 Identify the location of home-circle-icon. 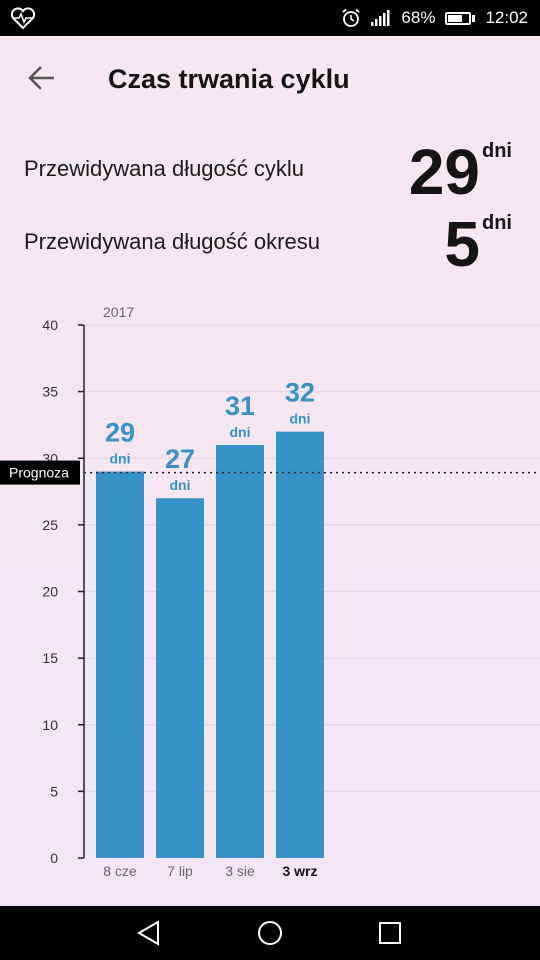
(270, 933).